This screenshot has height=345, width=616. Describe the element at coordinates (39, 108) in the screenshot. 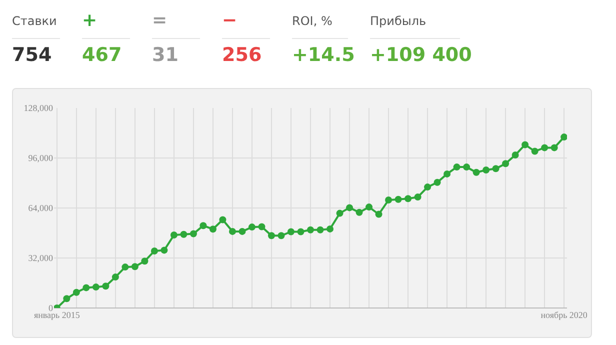

I see `y-tick-label: 128,000` at that location.